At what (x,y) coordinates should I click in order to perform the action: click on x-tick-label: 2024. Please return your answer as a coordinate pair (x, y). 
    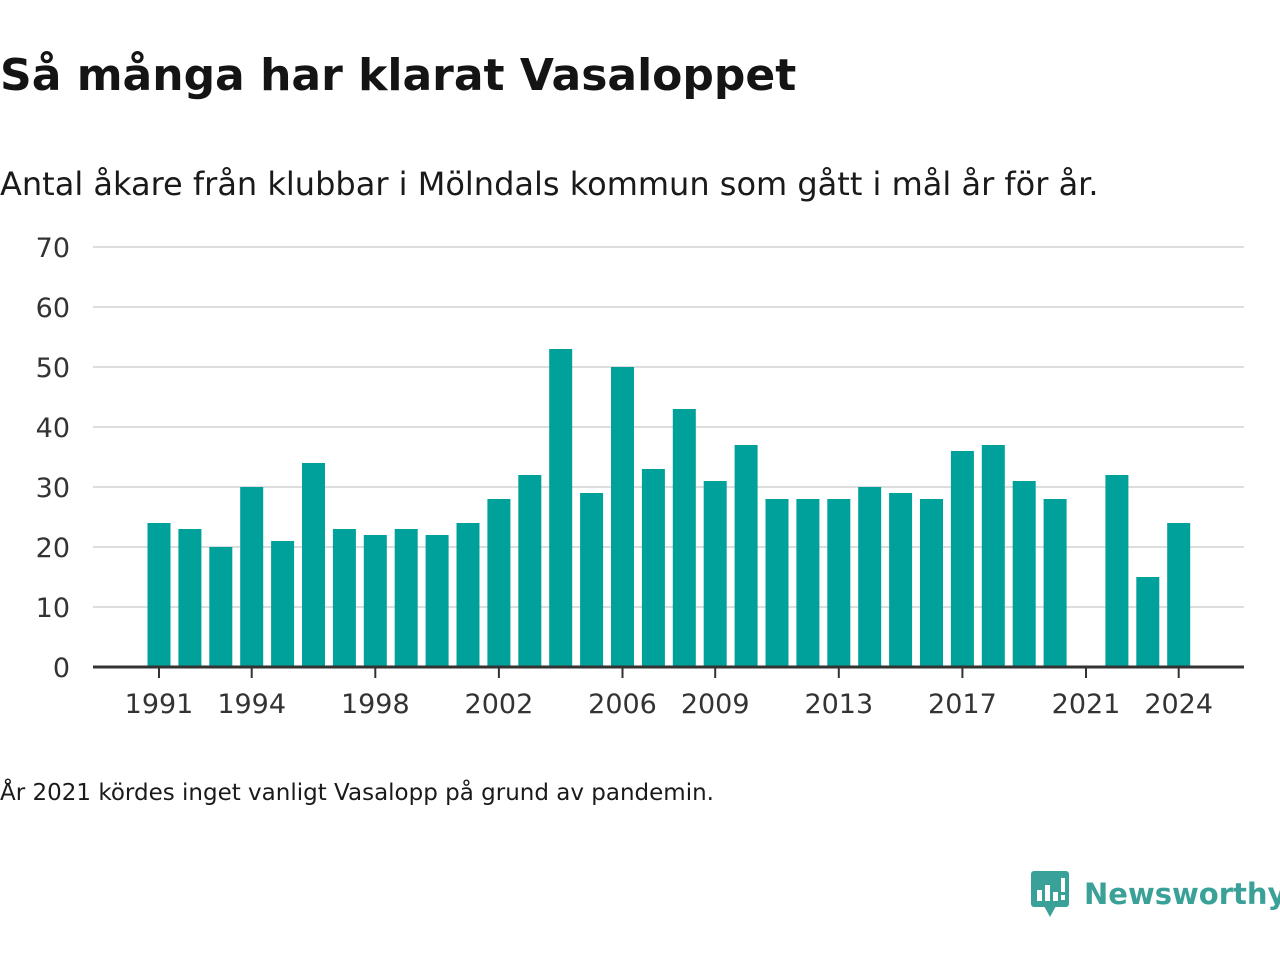
    Looking at the image, I should click on (1178, 704).